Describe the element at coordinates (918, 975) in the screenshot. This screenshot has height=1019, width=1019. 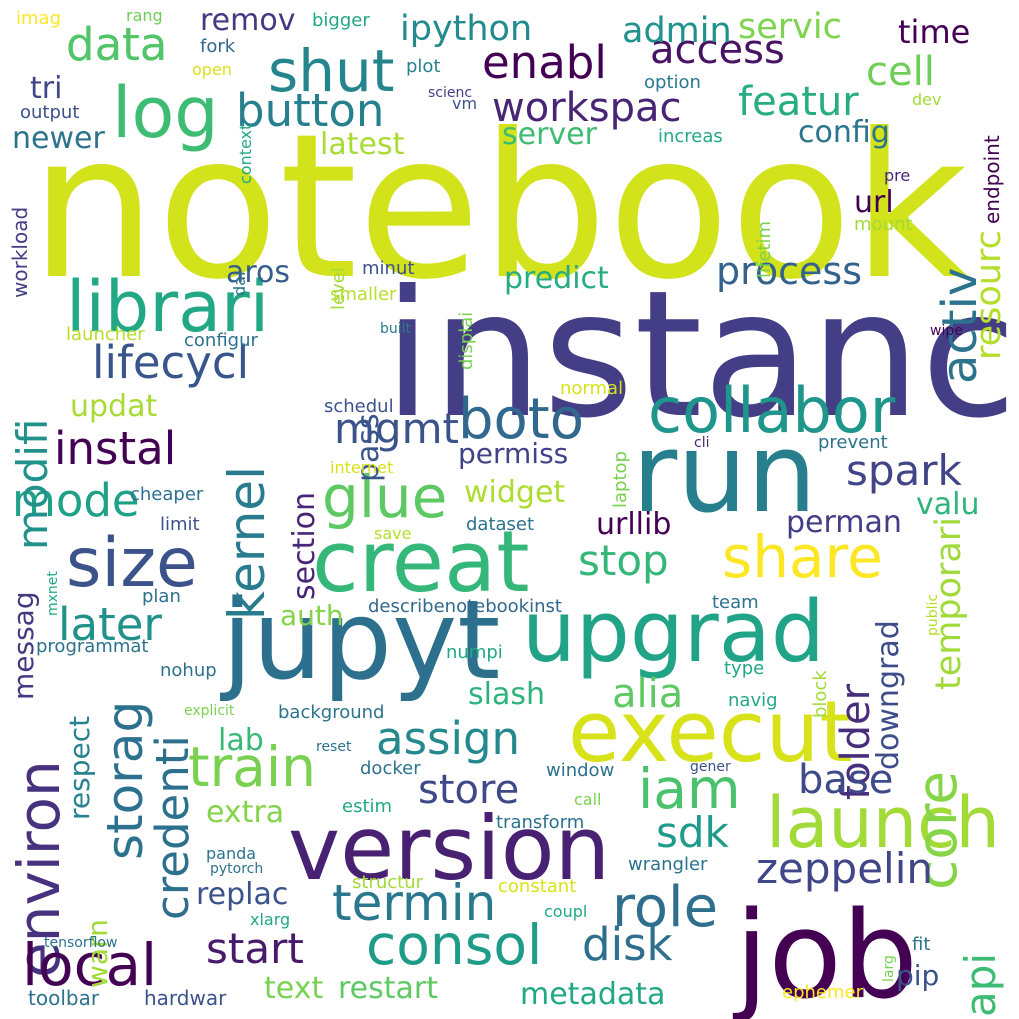
I see `cloud-word: pip` at that location.